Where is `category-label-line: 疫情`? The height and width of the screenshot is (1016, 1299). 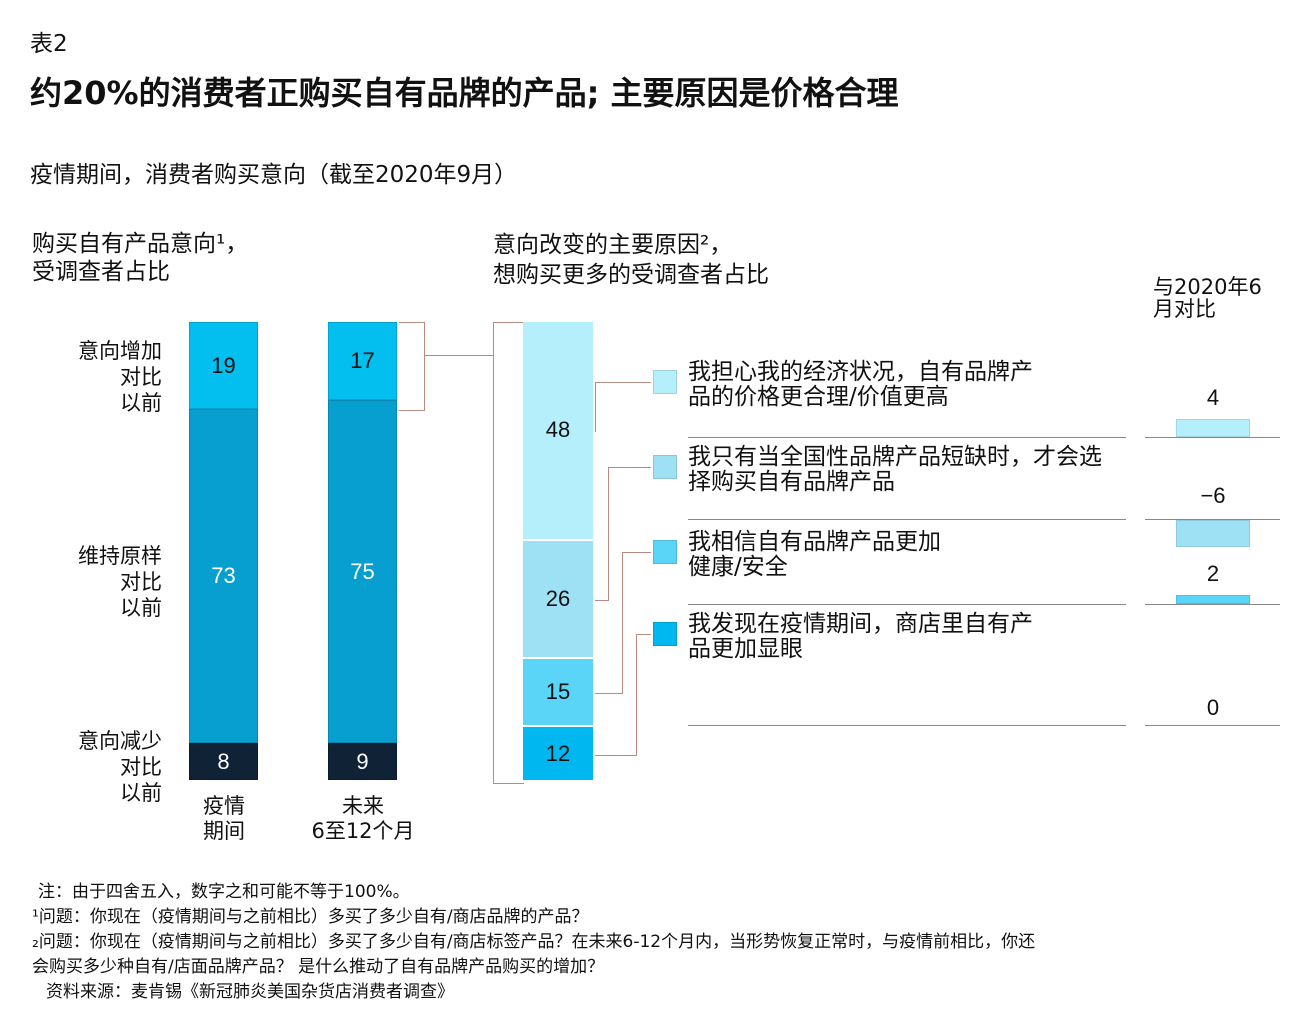 category-label-line: 疫情 is located at coordinates (224, 806).